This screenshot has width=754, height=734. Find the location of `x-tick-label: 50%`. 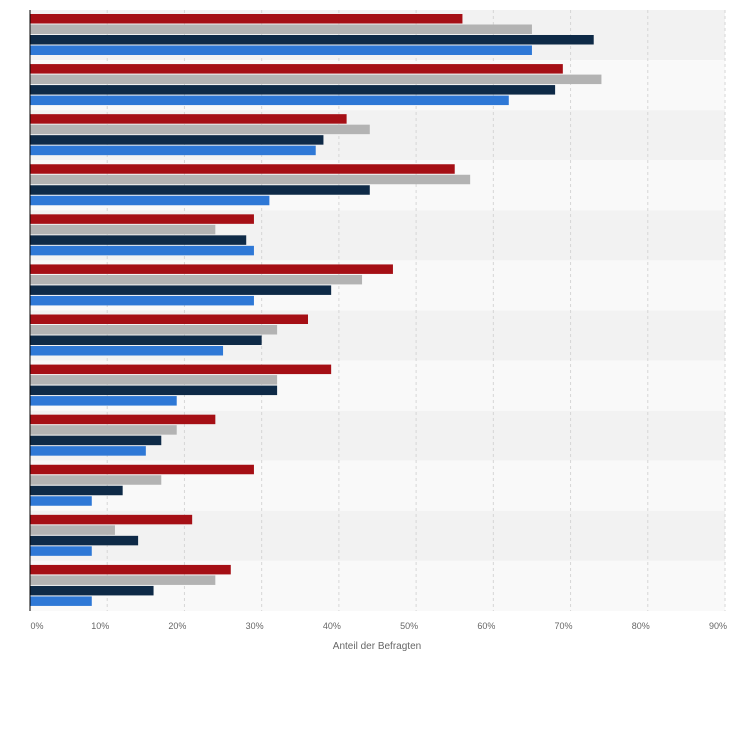

x-tick-label: 50% is located at coordinates (409, 626).